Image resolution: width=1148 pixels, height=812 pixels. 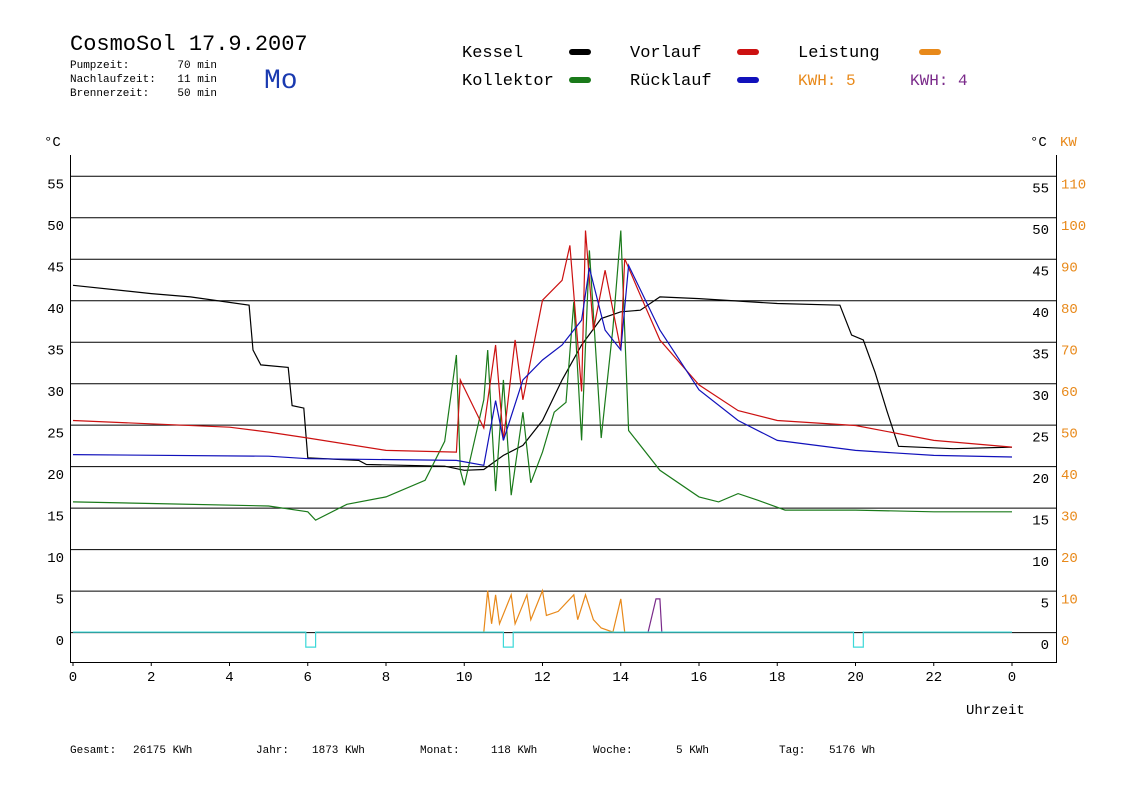 I want to click on info-value: 11 min, so click(x=197, y=80).